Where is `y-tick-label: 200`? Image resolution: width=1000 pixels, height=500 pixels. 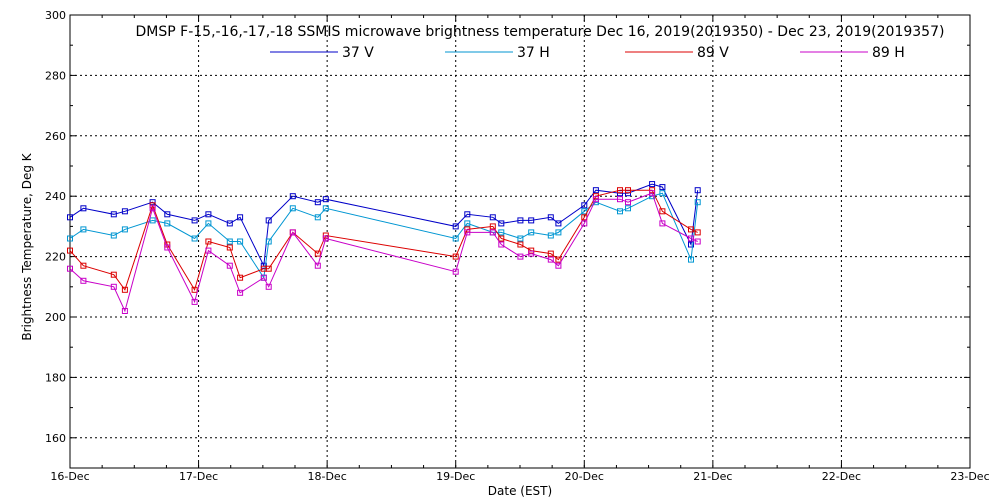
y-tick-label: 200 is located at coordinates (55, 317).